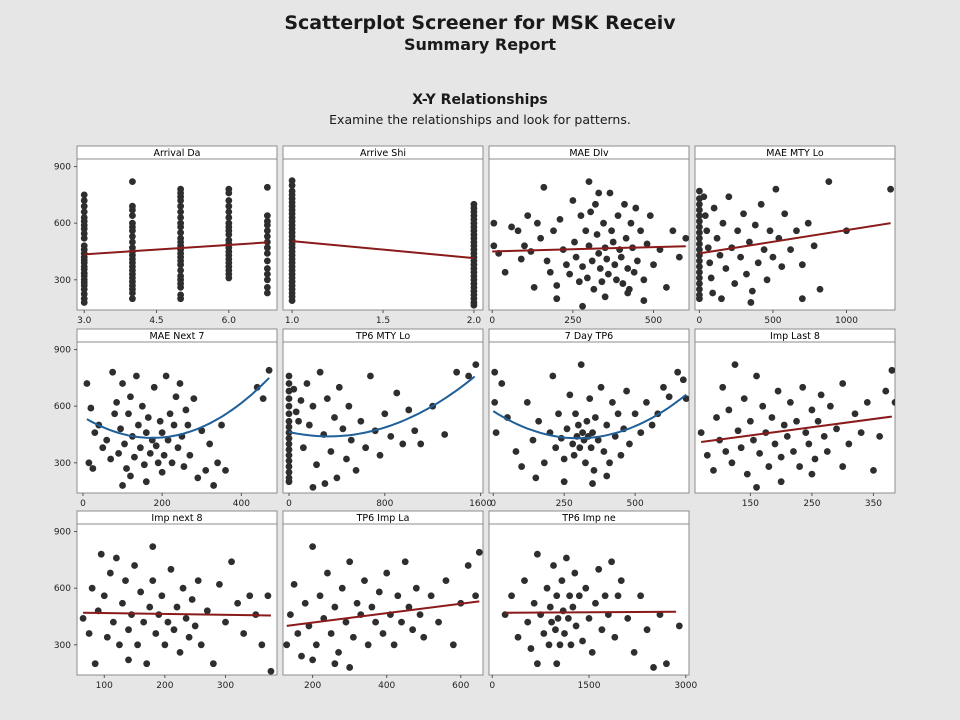 The height and width of the screenshot is (720, 960). Describe the element at coordinates (795, 242) in the screenshot. I see `point-group` at that location.